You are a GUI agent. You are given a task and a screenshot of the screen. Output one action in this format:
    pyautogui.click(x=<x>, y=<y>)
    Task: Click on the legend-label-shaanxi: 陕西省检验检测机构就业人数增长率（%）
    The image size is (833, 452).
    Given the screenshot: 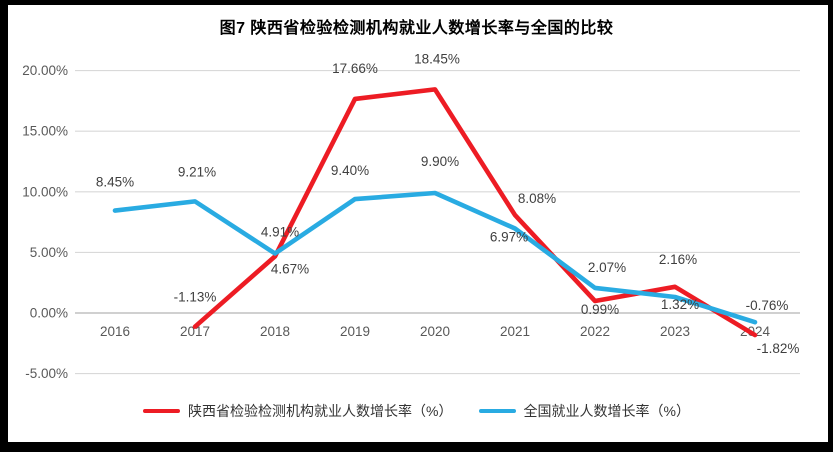 What is the action you would take?
    pyautogui.click(x=320, y=411)
    